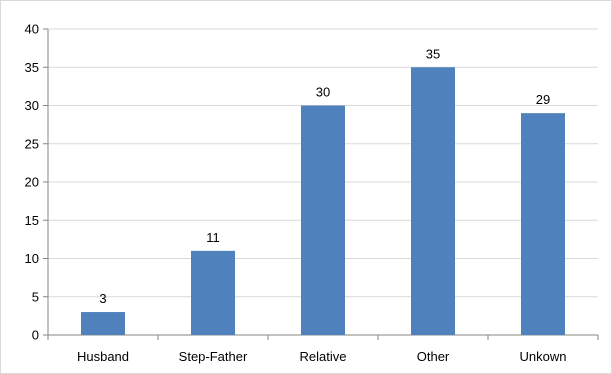  I want to click on x-tick-label: Step-Father, so click(213, 356).